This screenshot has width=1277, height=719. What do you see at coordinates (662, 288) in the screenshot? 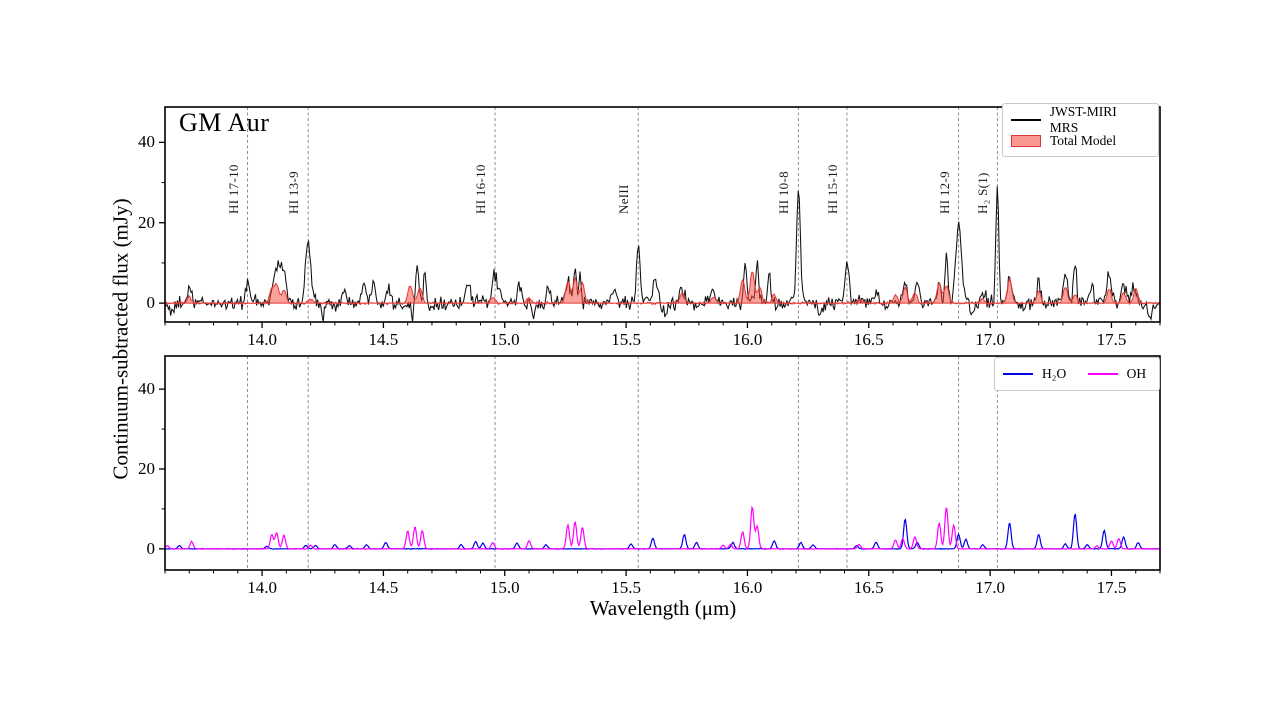
I see `total-model-fill` at bounding box center [662, 288].